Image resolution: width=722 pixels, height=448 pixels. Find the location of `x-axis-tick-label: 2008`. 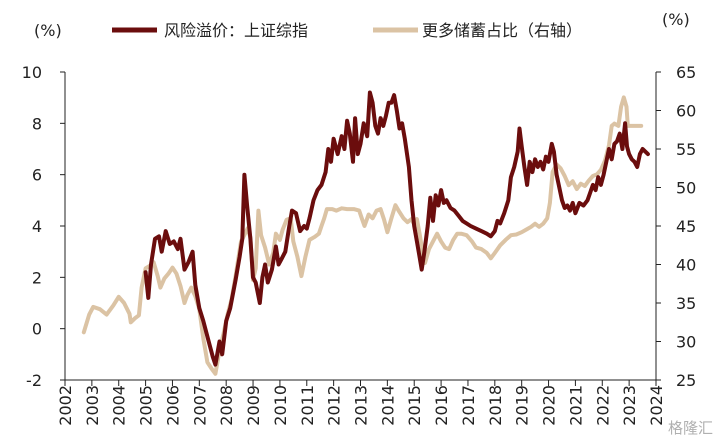

x-axis-tick-label: 2008 is located at coordinates (226, 405).